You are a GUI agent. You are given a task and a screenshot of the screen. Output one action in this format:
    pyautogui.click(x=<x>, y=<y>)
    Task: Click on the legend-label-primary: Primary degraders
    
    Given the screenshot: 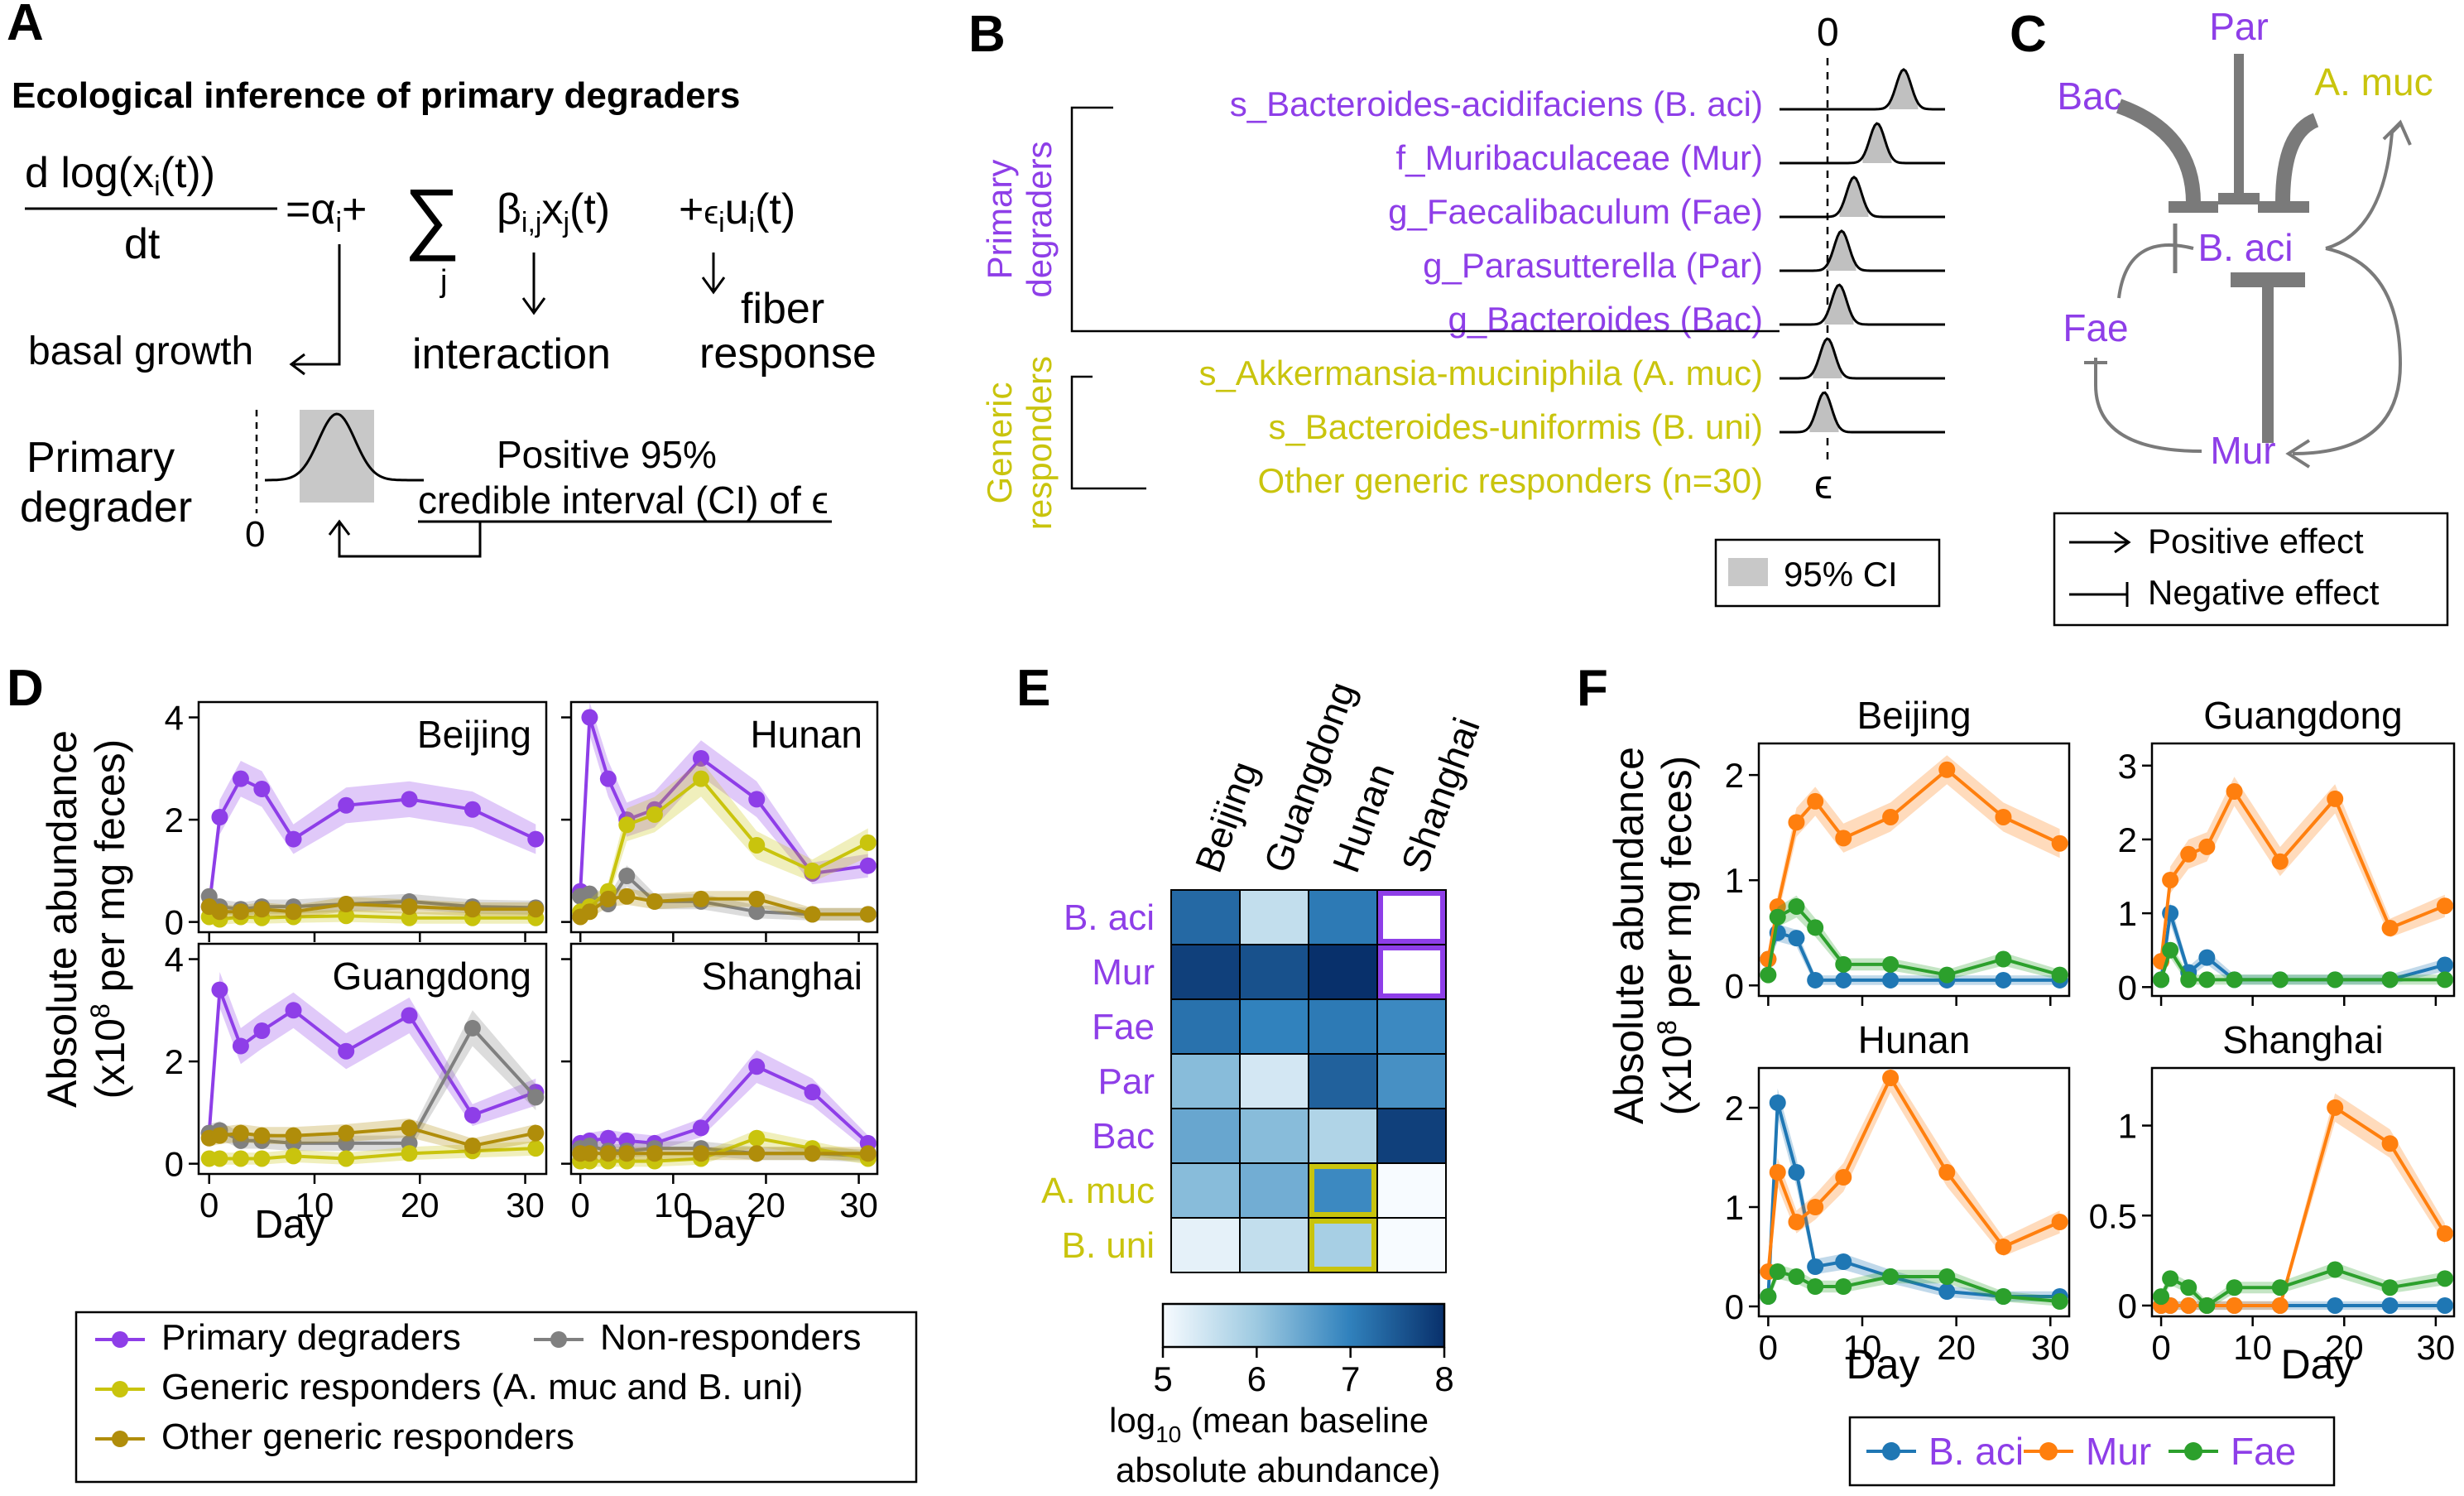 What is the action you would take?
    pyautogui.click(x=311, y=1338)
    